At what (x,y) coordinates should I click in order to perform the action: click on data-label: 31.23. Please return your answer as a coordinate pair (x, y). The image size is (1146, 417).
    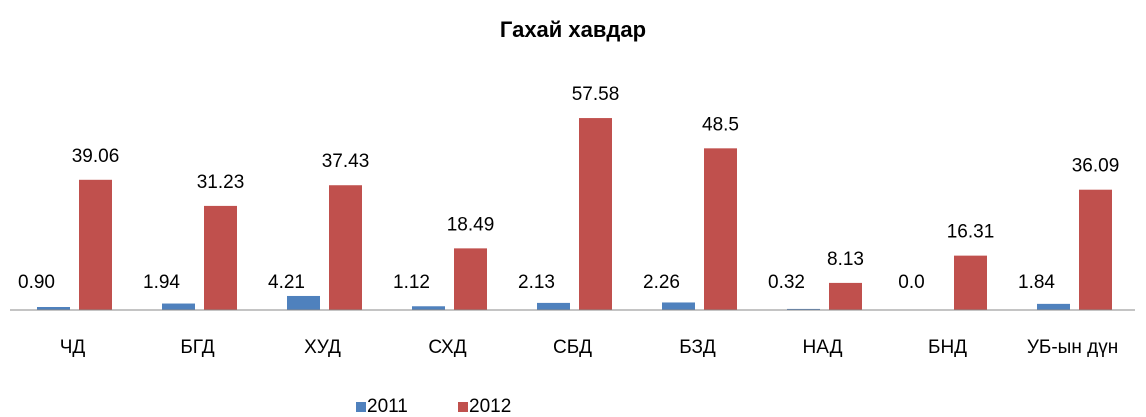
    Looking at the image, I should click on (221, 182).